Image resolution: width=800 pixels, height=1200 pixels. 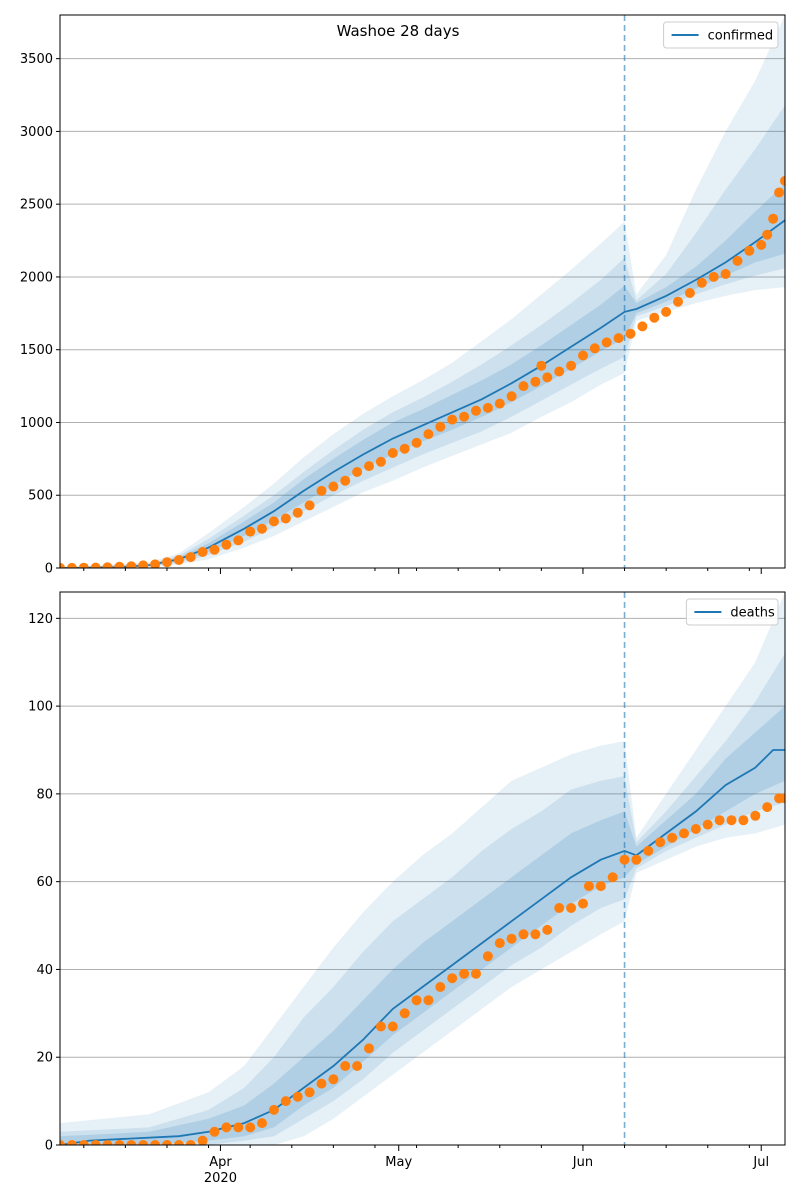 I want to click on y-tick-label: 40, so click(x=44, y=970).